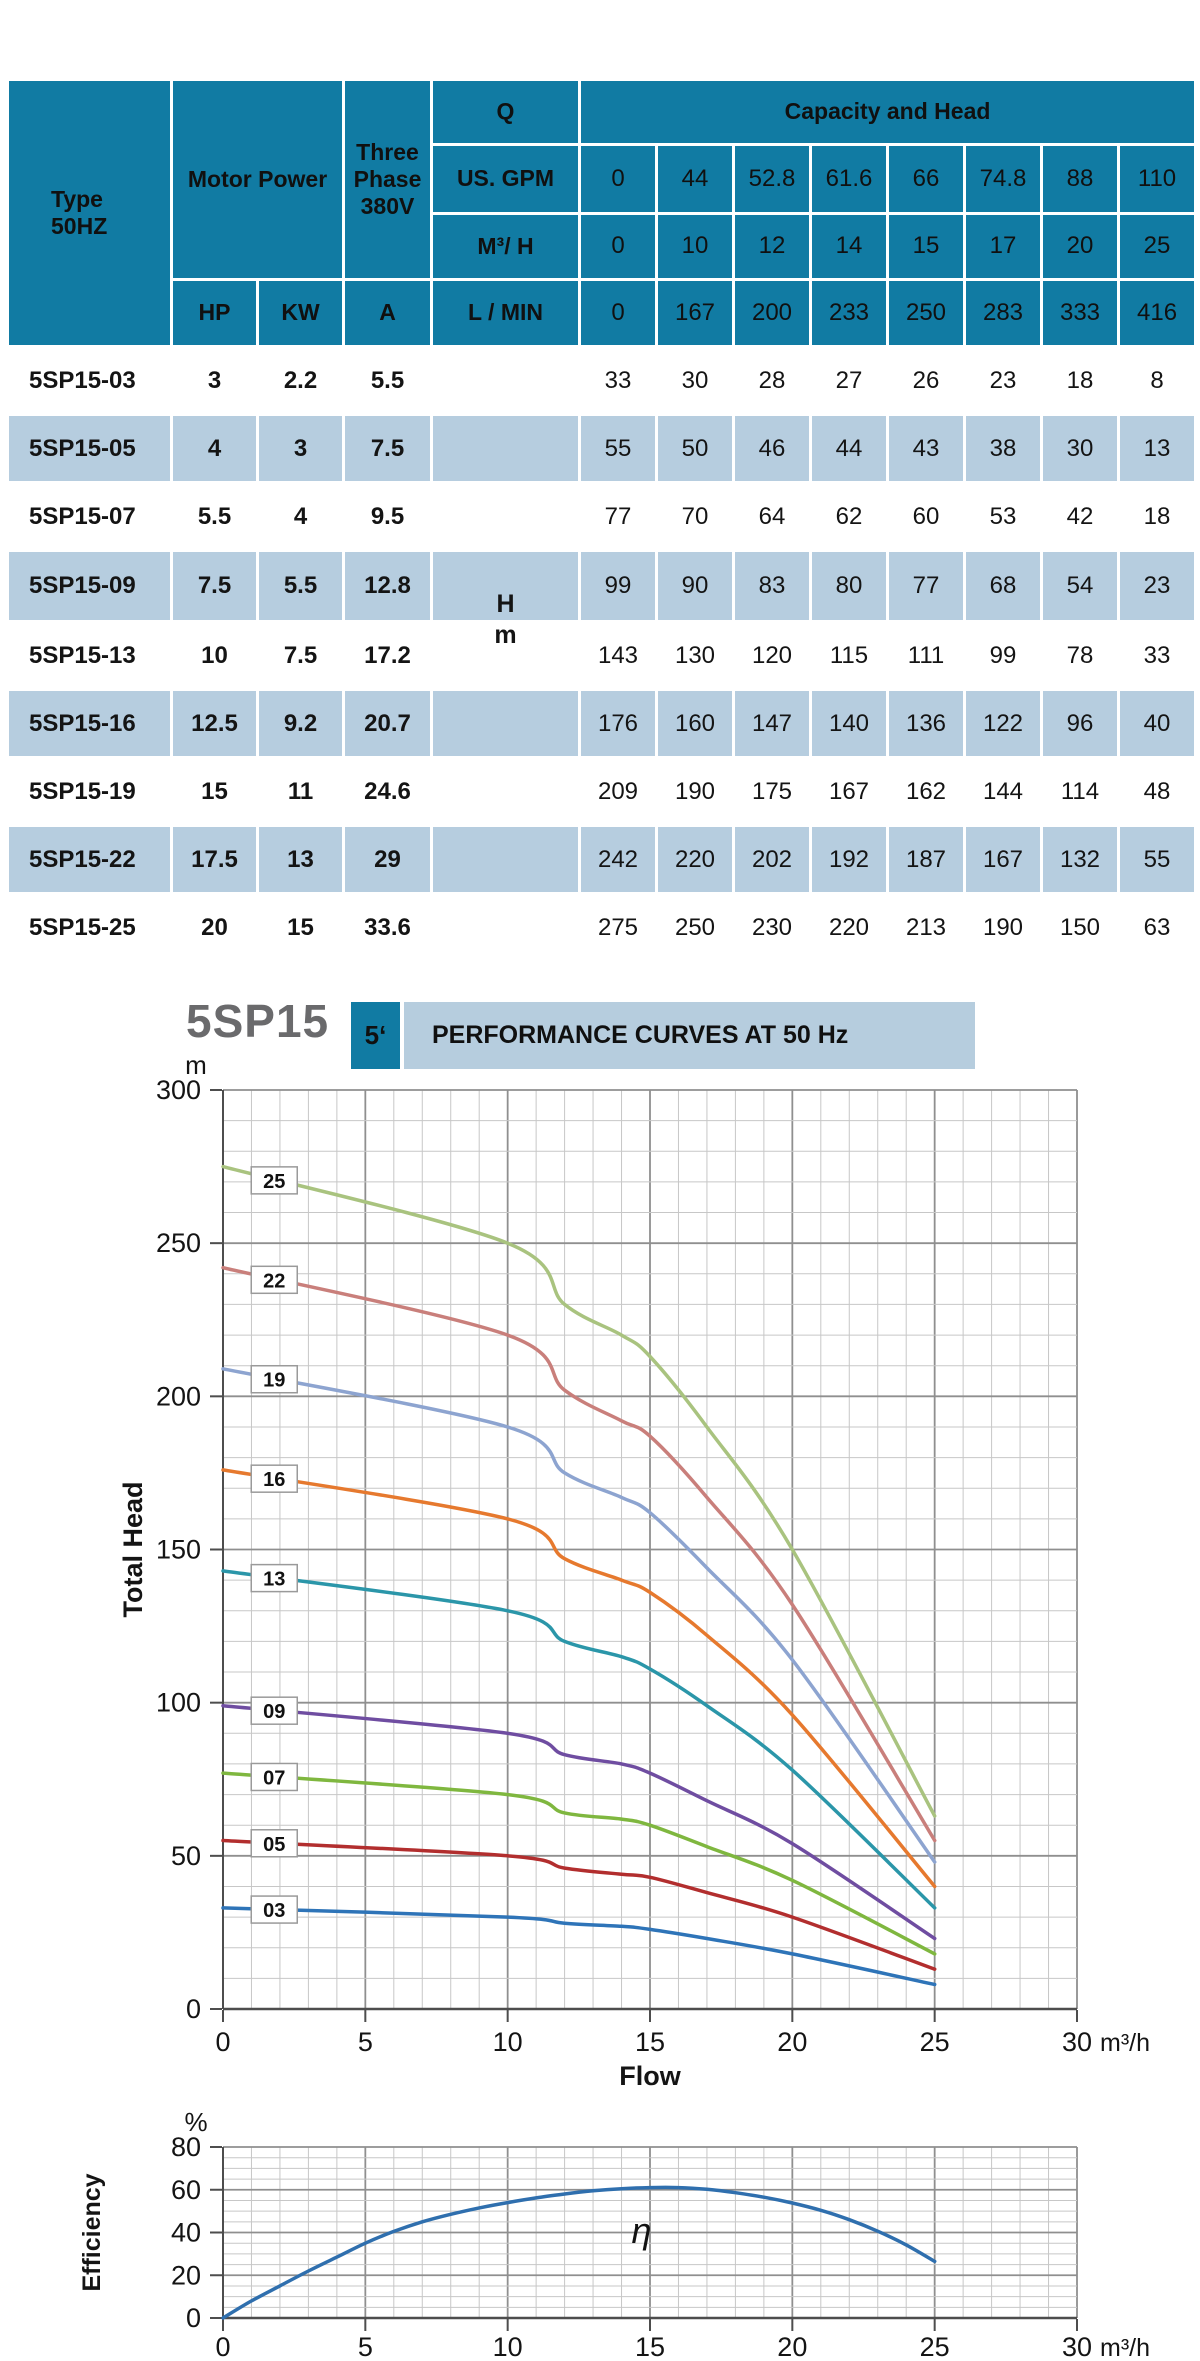  I want to click on x-tick-label: 0, so click(222, 2042).